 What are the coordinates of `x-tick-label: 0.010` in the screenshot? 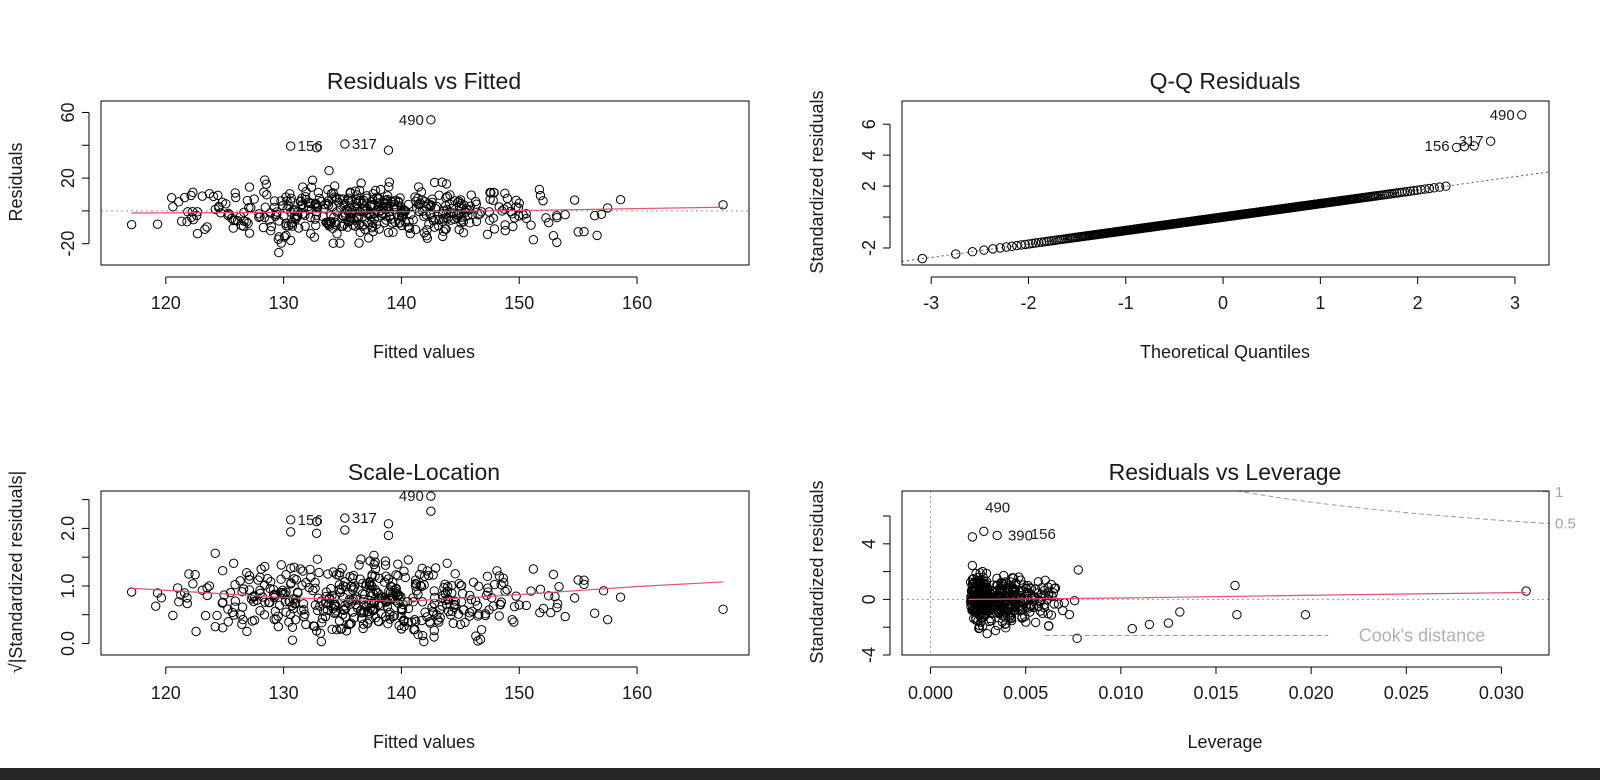 It's located at (1120, 693).